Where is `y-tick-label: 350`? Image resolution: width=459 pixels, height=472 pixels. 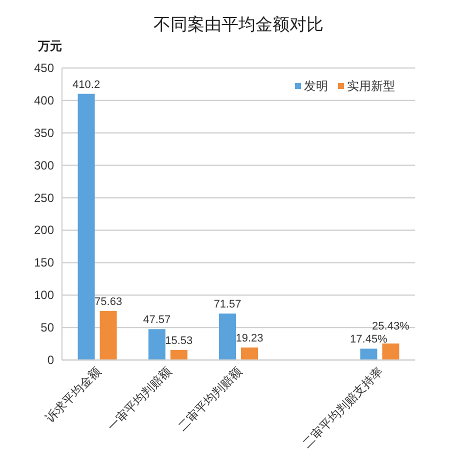
y-tick-label: 350 is located at coordinates (44, 133).